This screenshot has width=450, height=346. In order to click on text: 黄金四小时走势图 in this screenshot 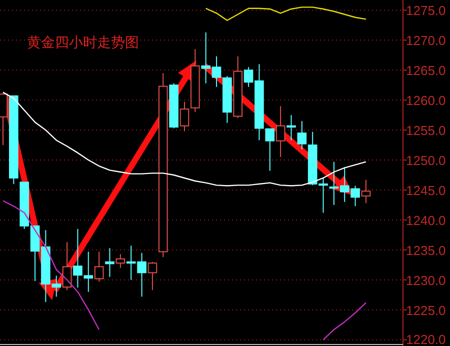, I will do `click(83, 43)`.